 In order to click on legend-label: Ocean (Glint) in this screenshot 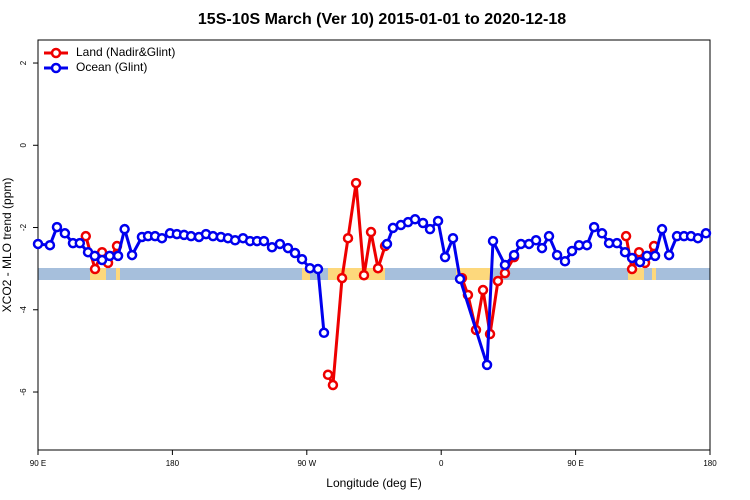, I will do `click(111, 67)`.